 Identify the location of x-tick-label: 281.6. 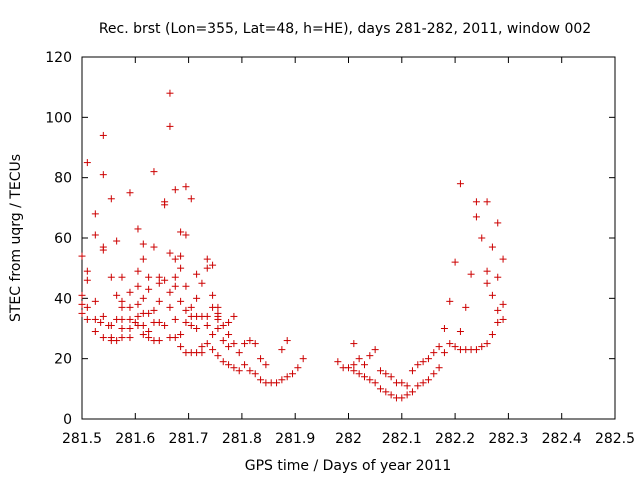
(135, 439).